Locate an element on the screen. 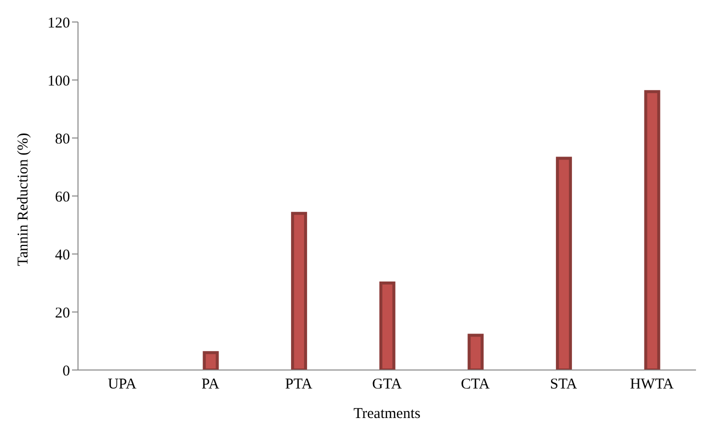 The height and width of the screenshot is (432, 710). y-tick-label: 40 is located at coordinates (62, 255).